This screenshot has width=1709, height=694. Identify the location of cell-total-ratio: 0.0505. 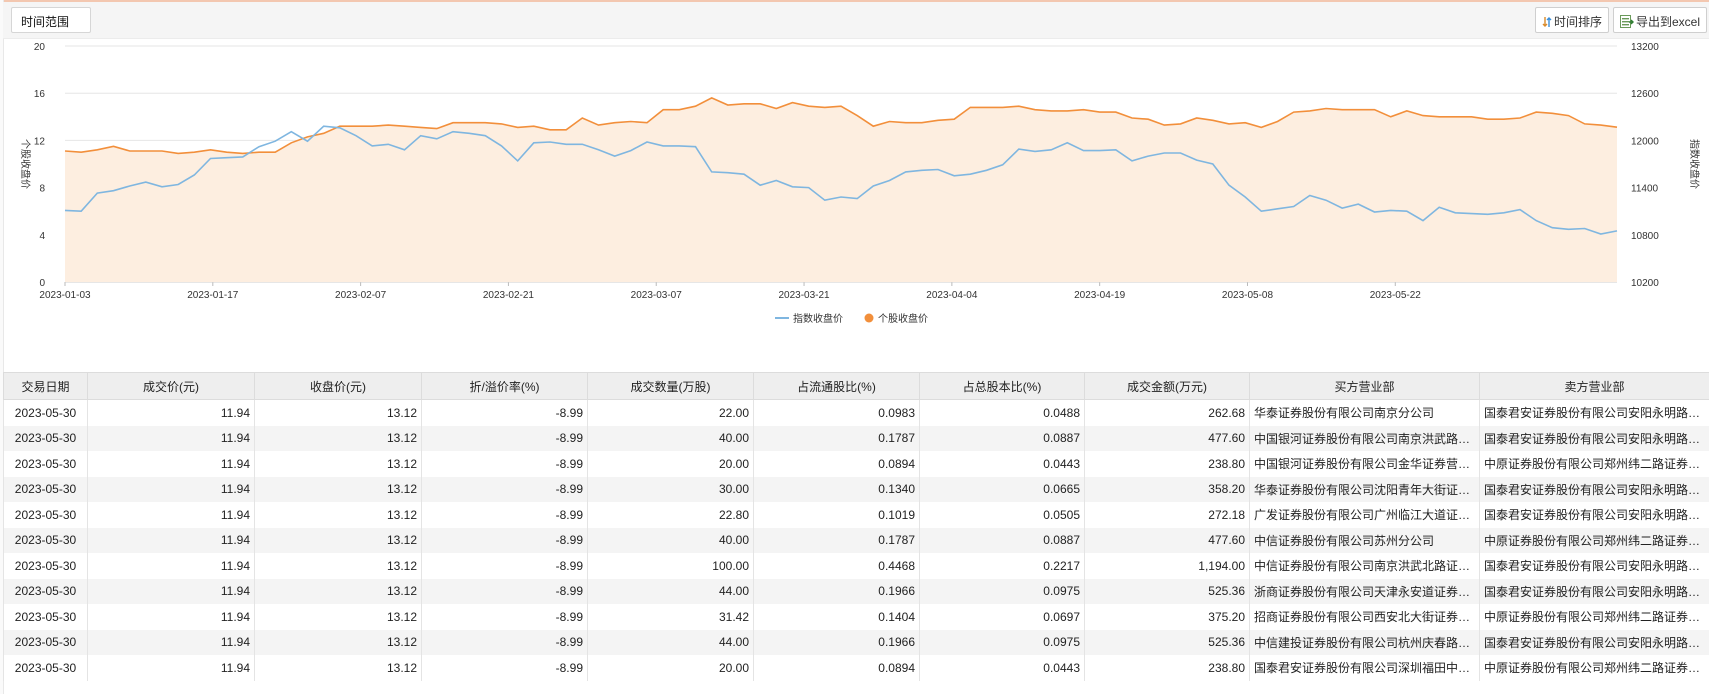
(1002, 515).